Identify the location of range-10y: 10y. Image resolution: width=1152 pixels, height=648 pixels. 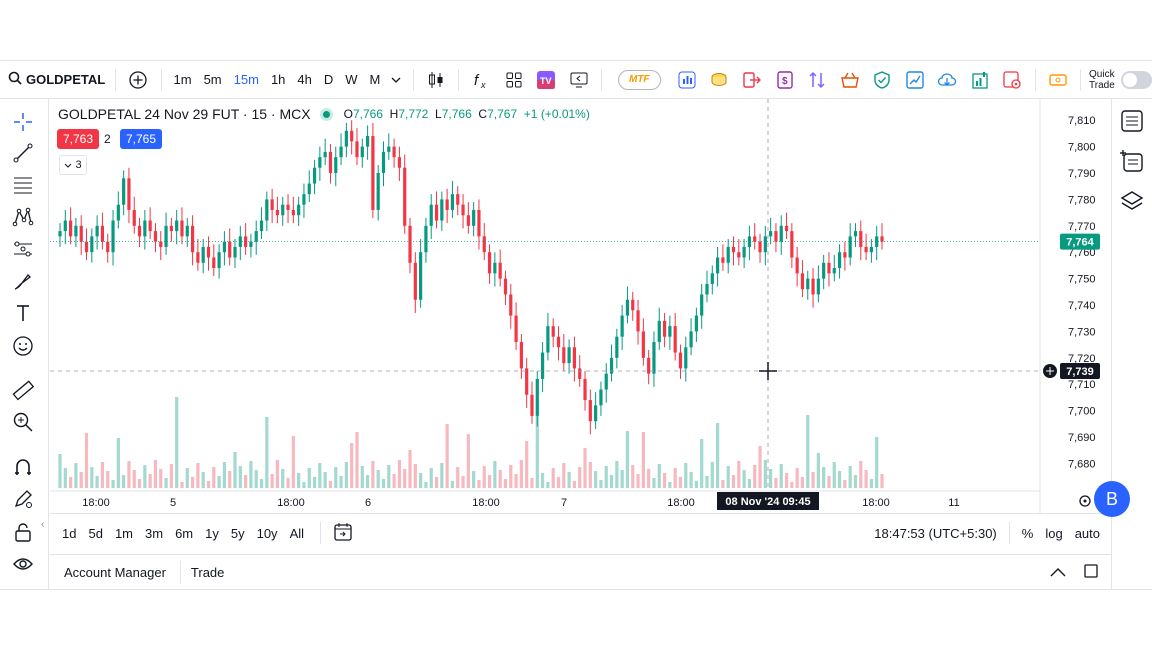
(267, 533).